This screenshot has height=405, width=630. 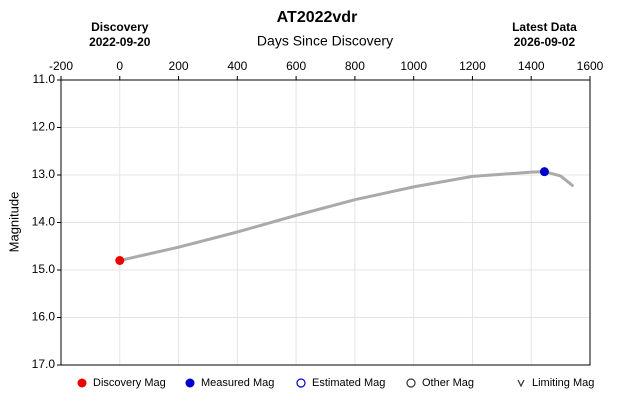 What do you see at coordinates (129, 383) in the screenshot?
I see `legend-label: Discovery Mag` at bounding box center [129, 383].